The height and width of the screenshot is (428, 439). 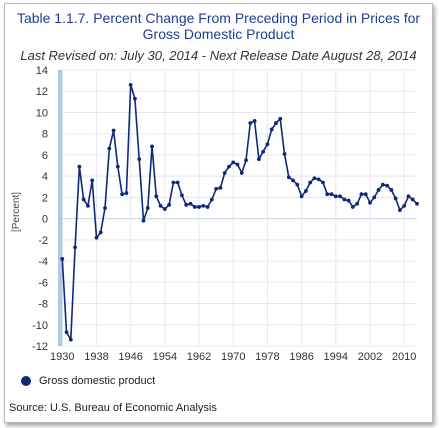 What do you see at coordinates (370, 357) in the screenshot?
I see `x-tick-label: 2002` at bounding box center [370, 357].